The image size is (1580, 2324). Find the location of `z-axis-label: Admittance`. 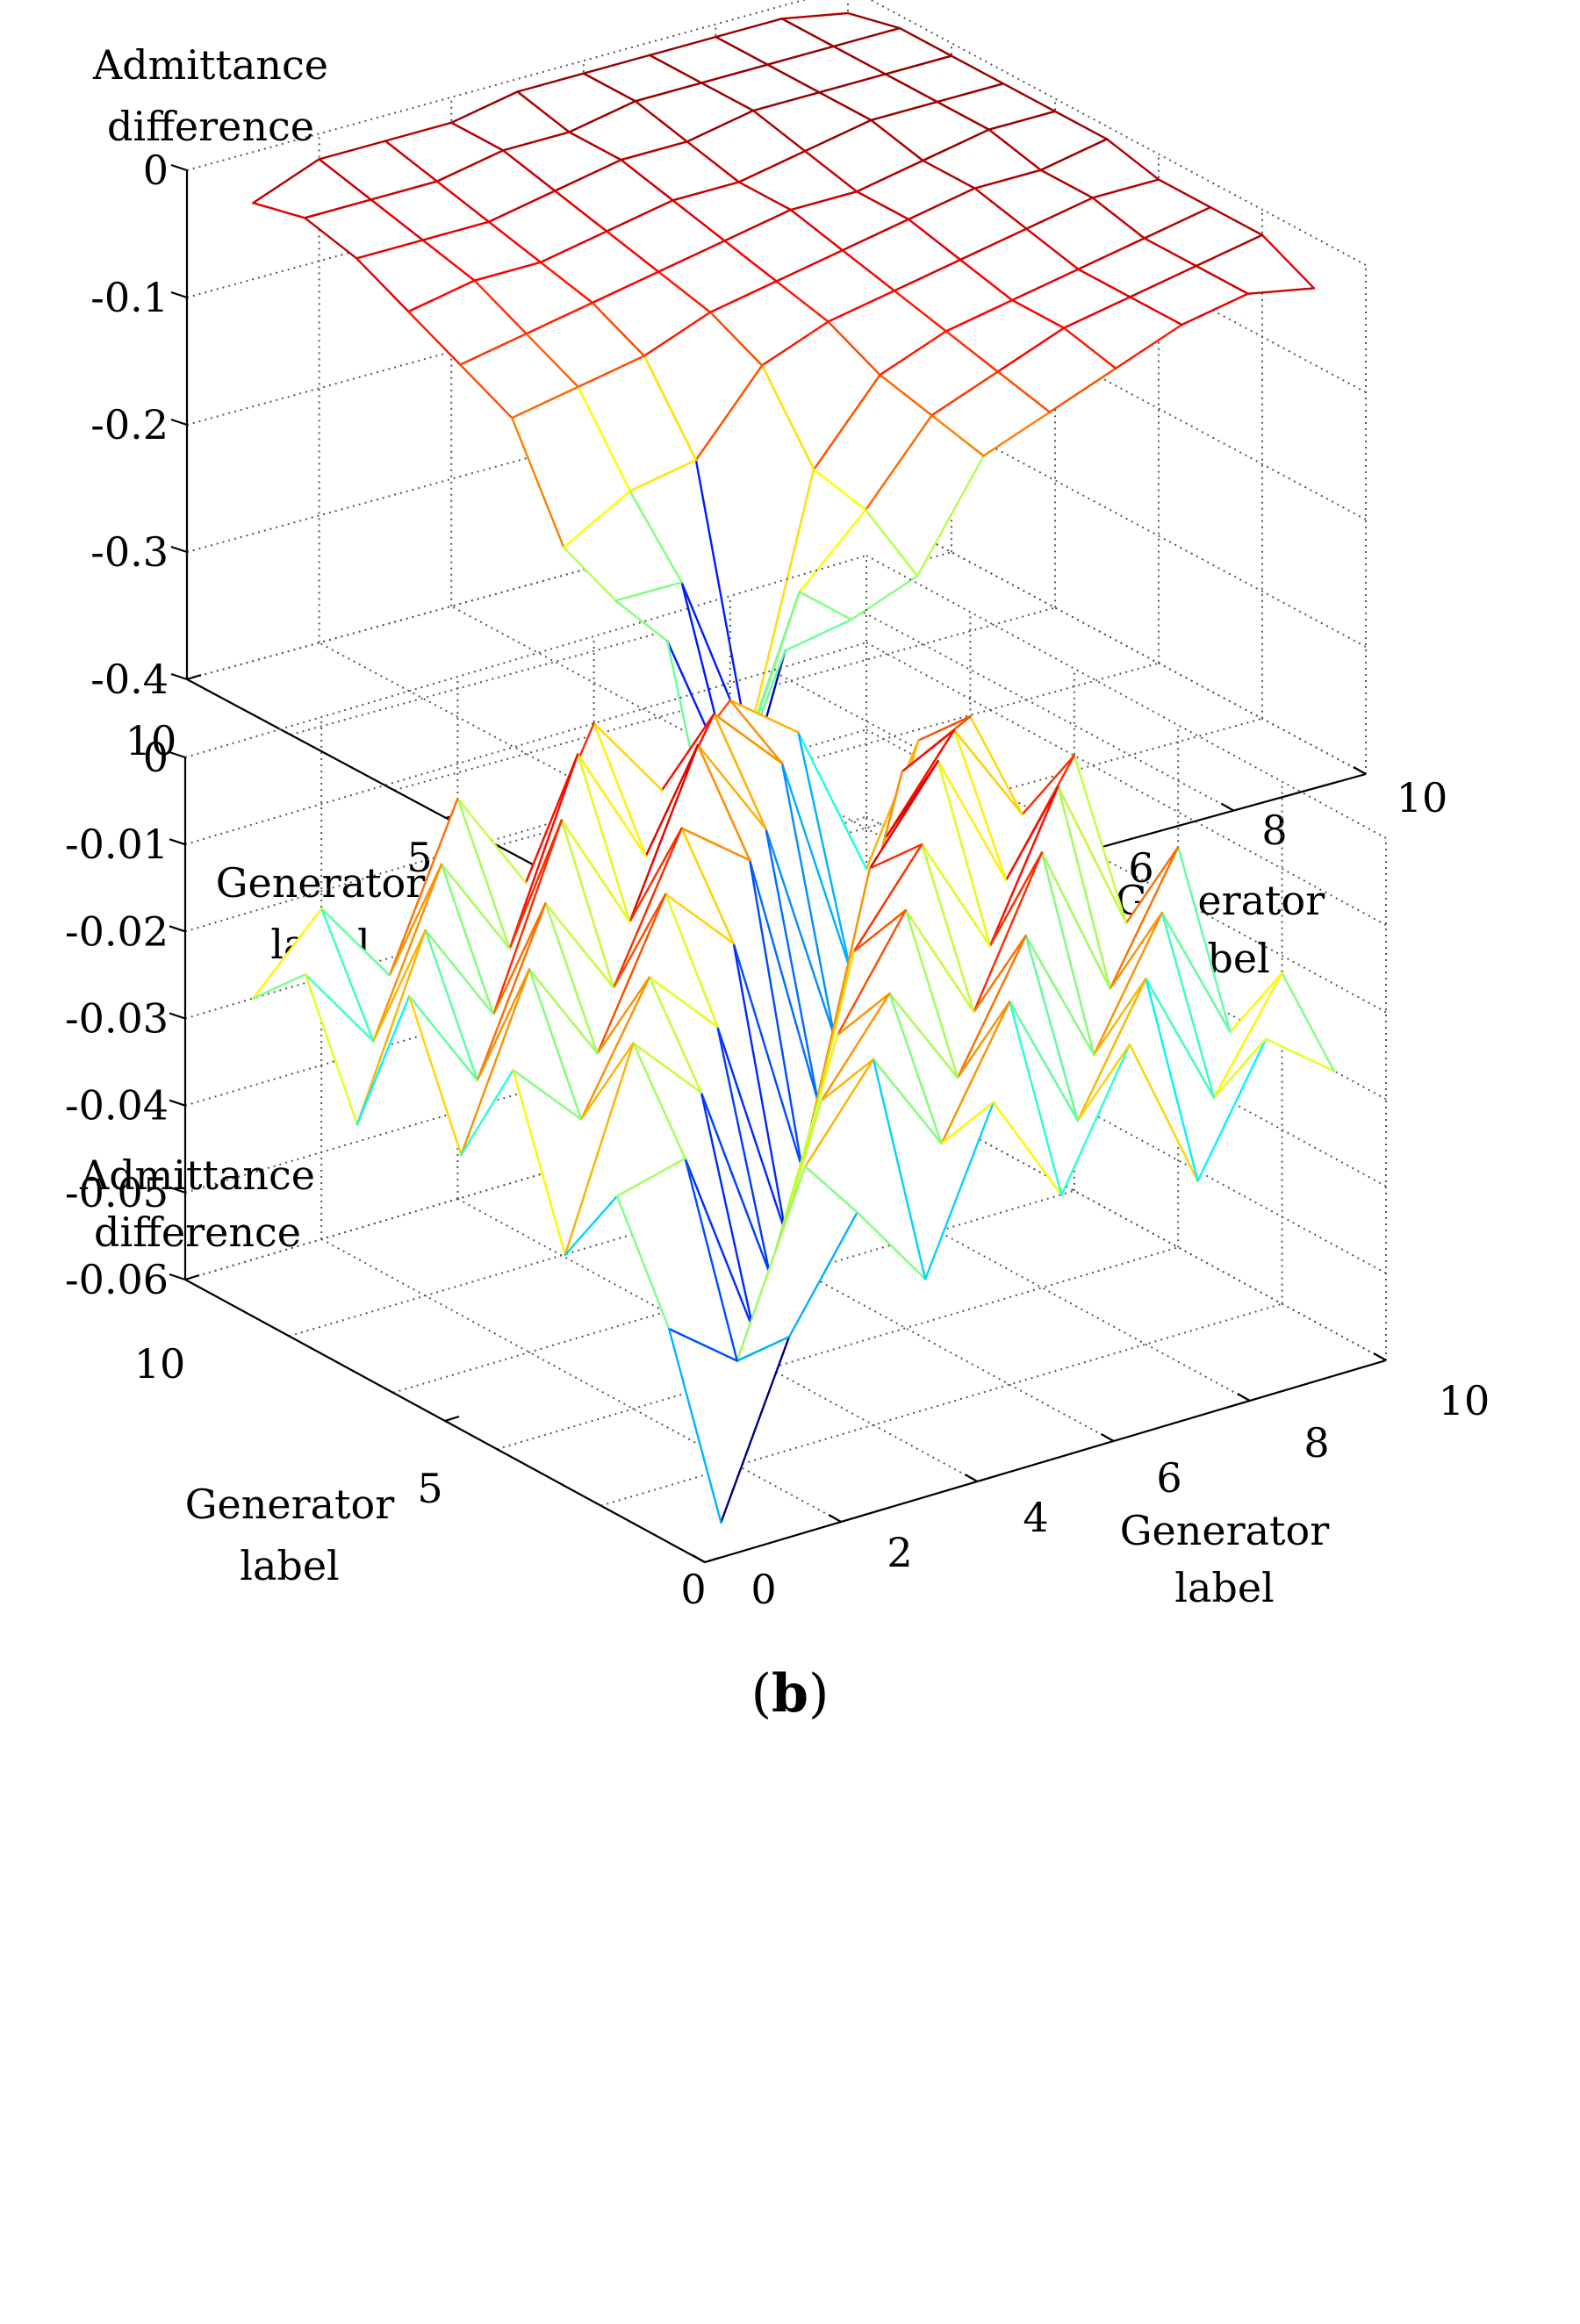

z-axis-label: Admittance is located at coordinates (210, 65).